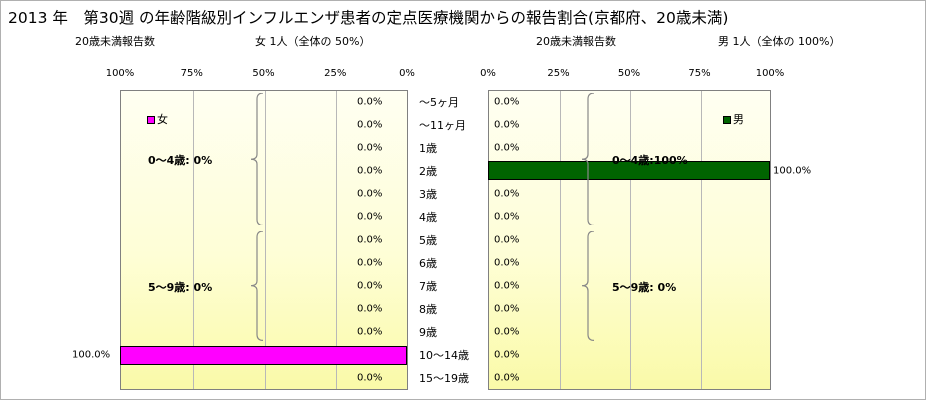 Image resolution: width=926 pixels, height=400 pixels. Describe the element at coordinates (407, 73) in the screenshot. I see `left-x-tick: 0%` at that location.